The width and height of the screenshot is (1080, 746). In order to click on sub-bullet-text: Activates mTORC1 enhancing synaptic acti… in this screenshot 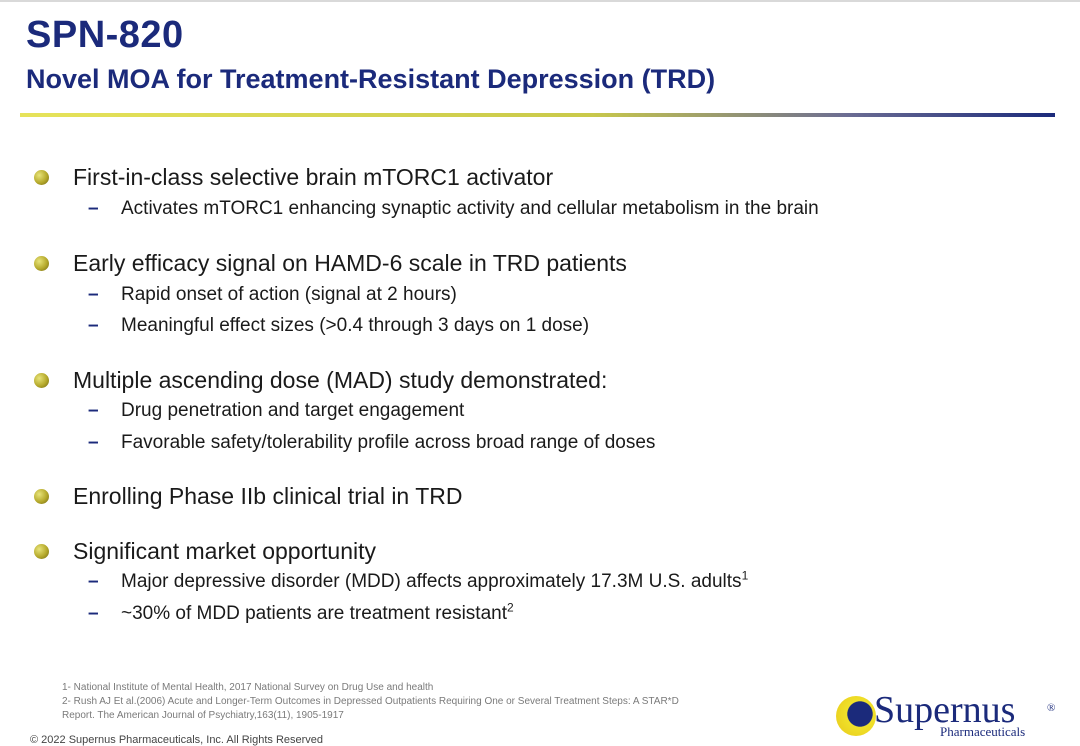, I will do `click(470, 208)`.